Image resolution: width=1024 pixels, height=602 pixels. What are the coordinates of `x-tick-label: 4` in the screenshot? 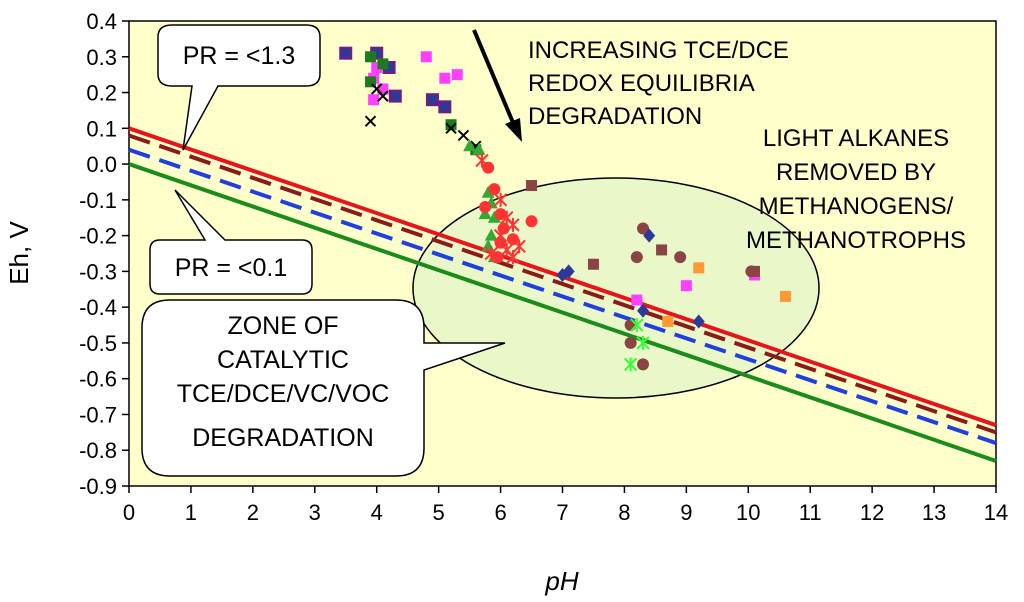 It's located at (377, 512).